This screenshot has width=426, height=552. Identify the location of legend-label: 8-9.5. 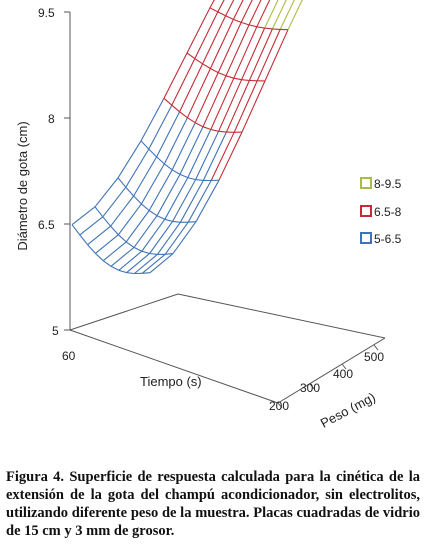
(388, 184).